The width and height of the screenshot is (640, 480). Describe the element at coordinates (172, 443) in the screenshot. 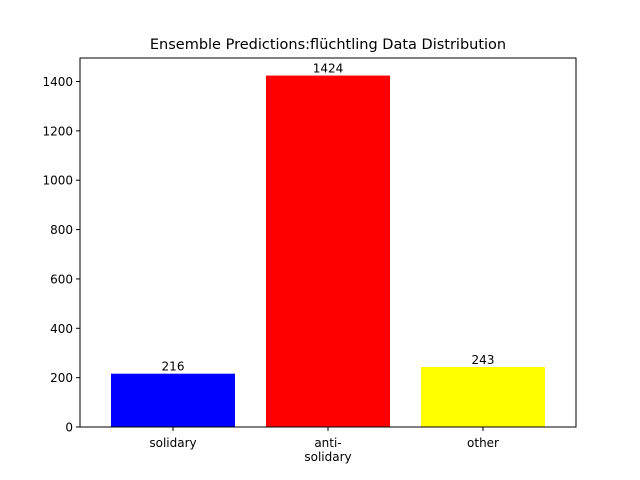

I see `x-tick-label-0: solidary` at that location.